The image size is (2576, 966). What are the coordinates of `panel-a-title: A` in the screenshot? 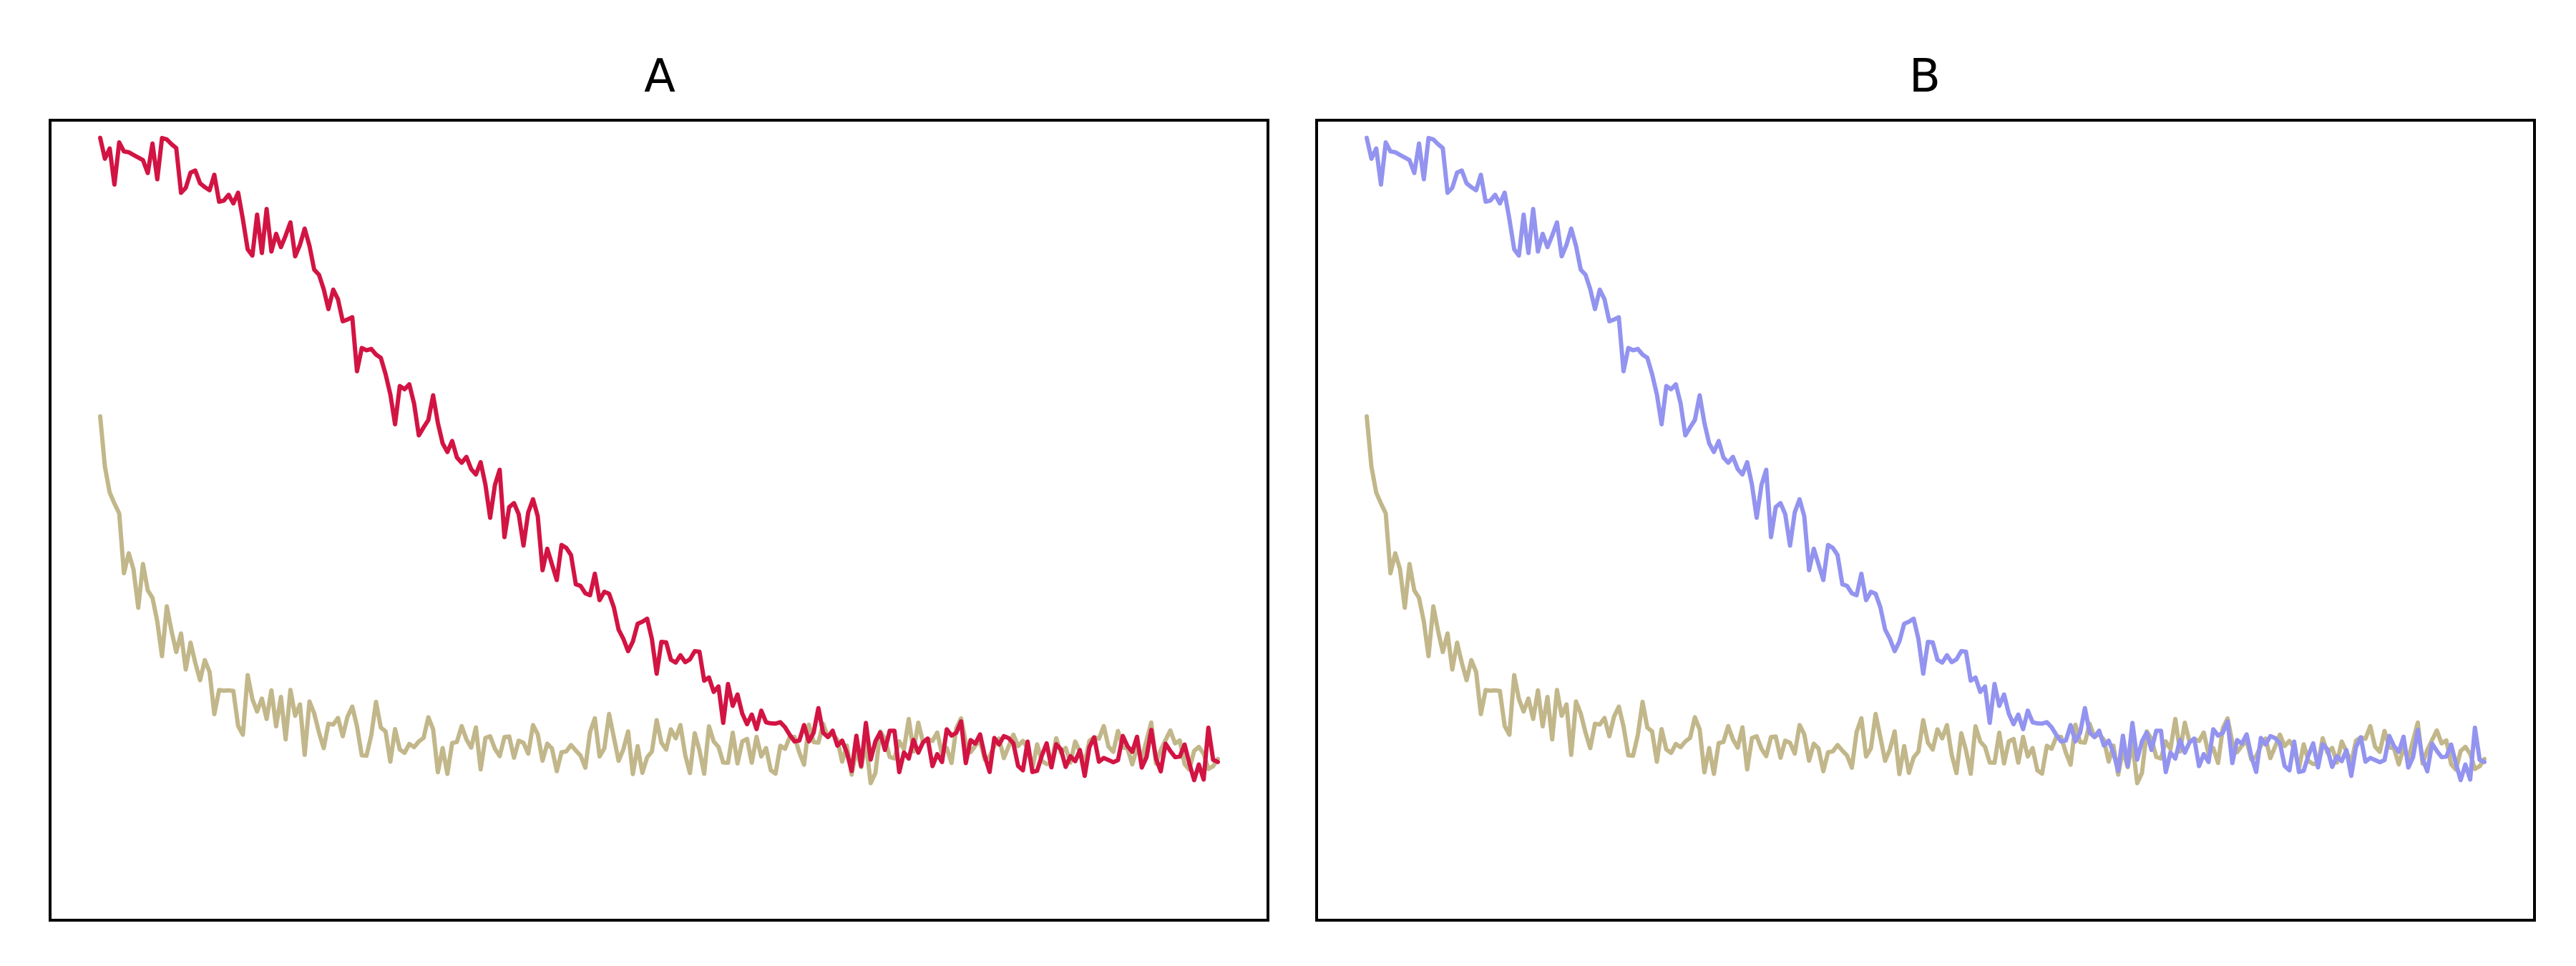 It's located at (659, 76).